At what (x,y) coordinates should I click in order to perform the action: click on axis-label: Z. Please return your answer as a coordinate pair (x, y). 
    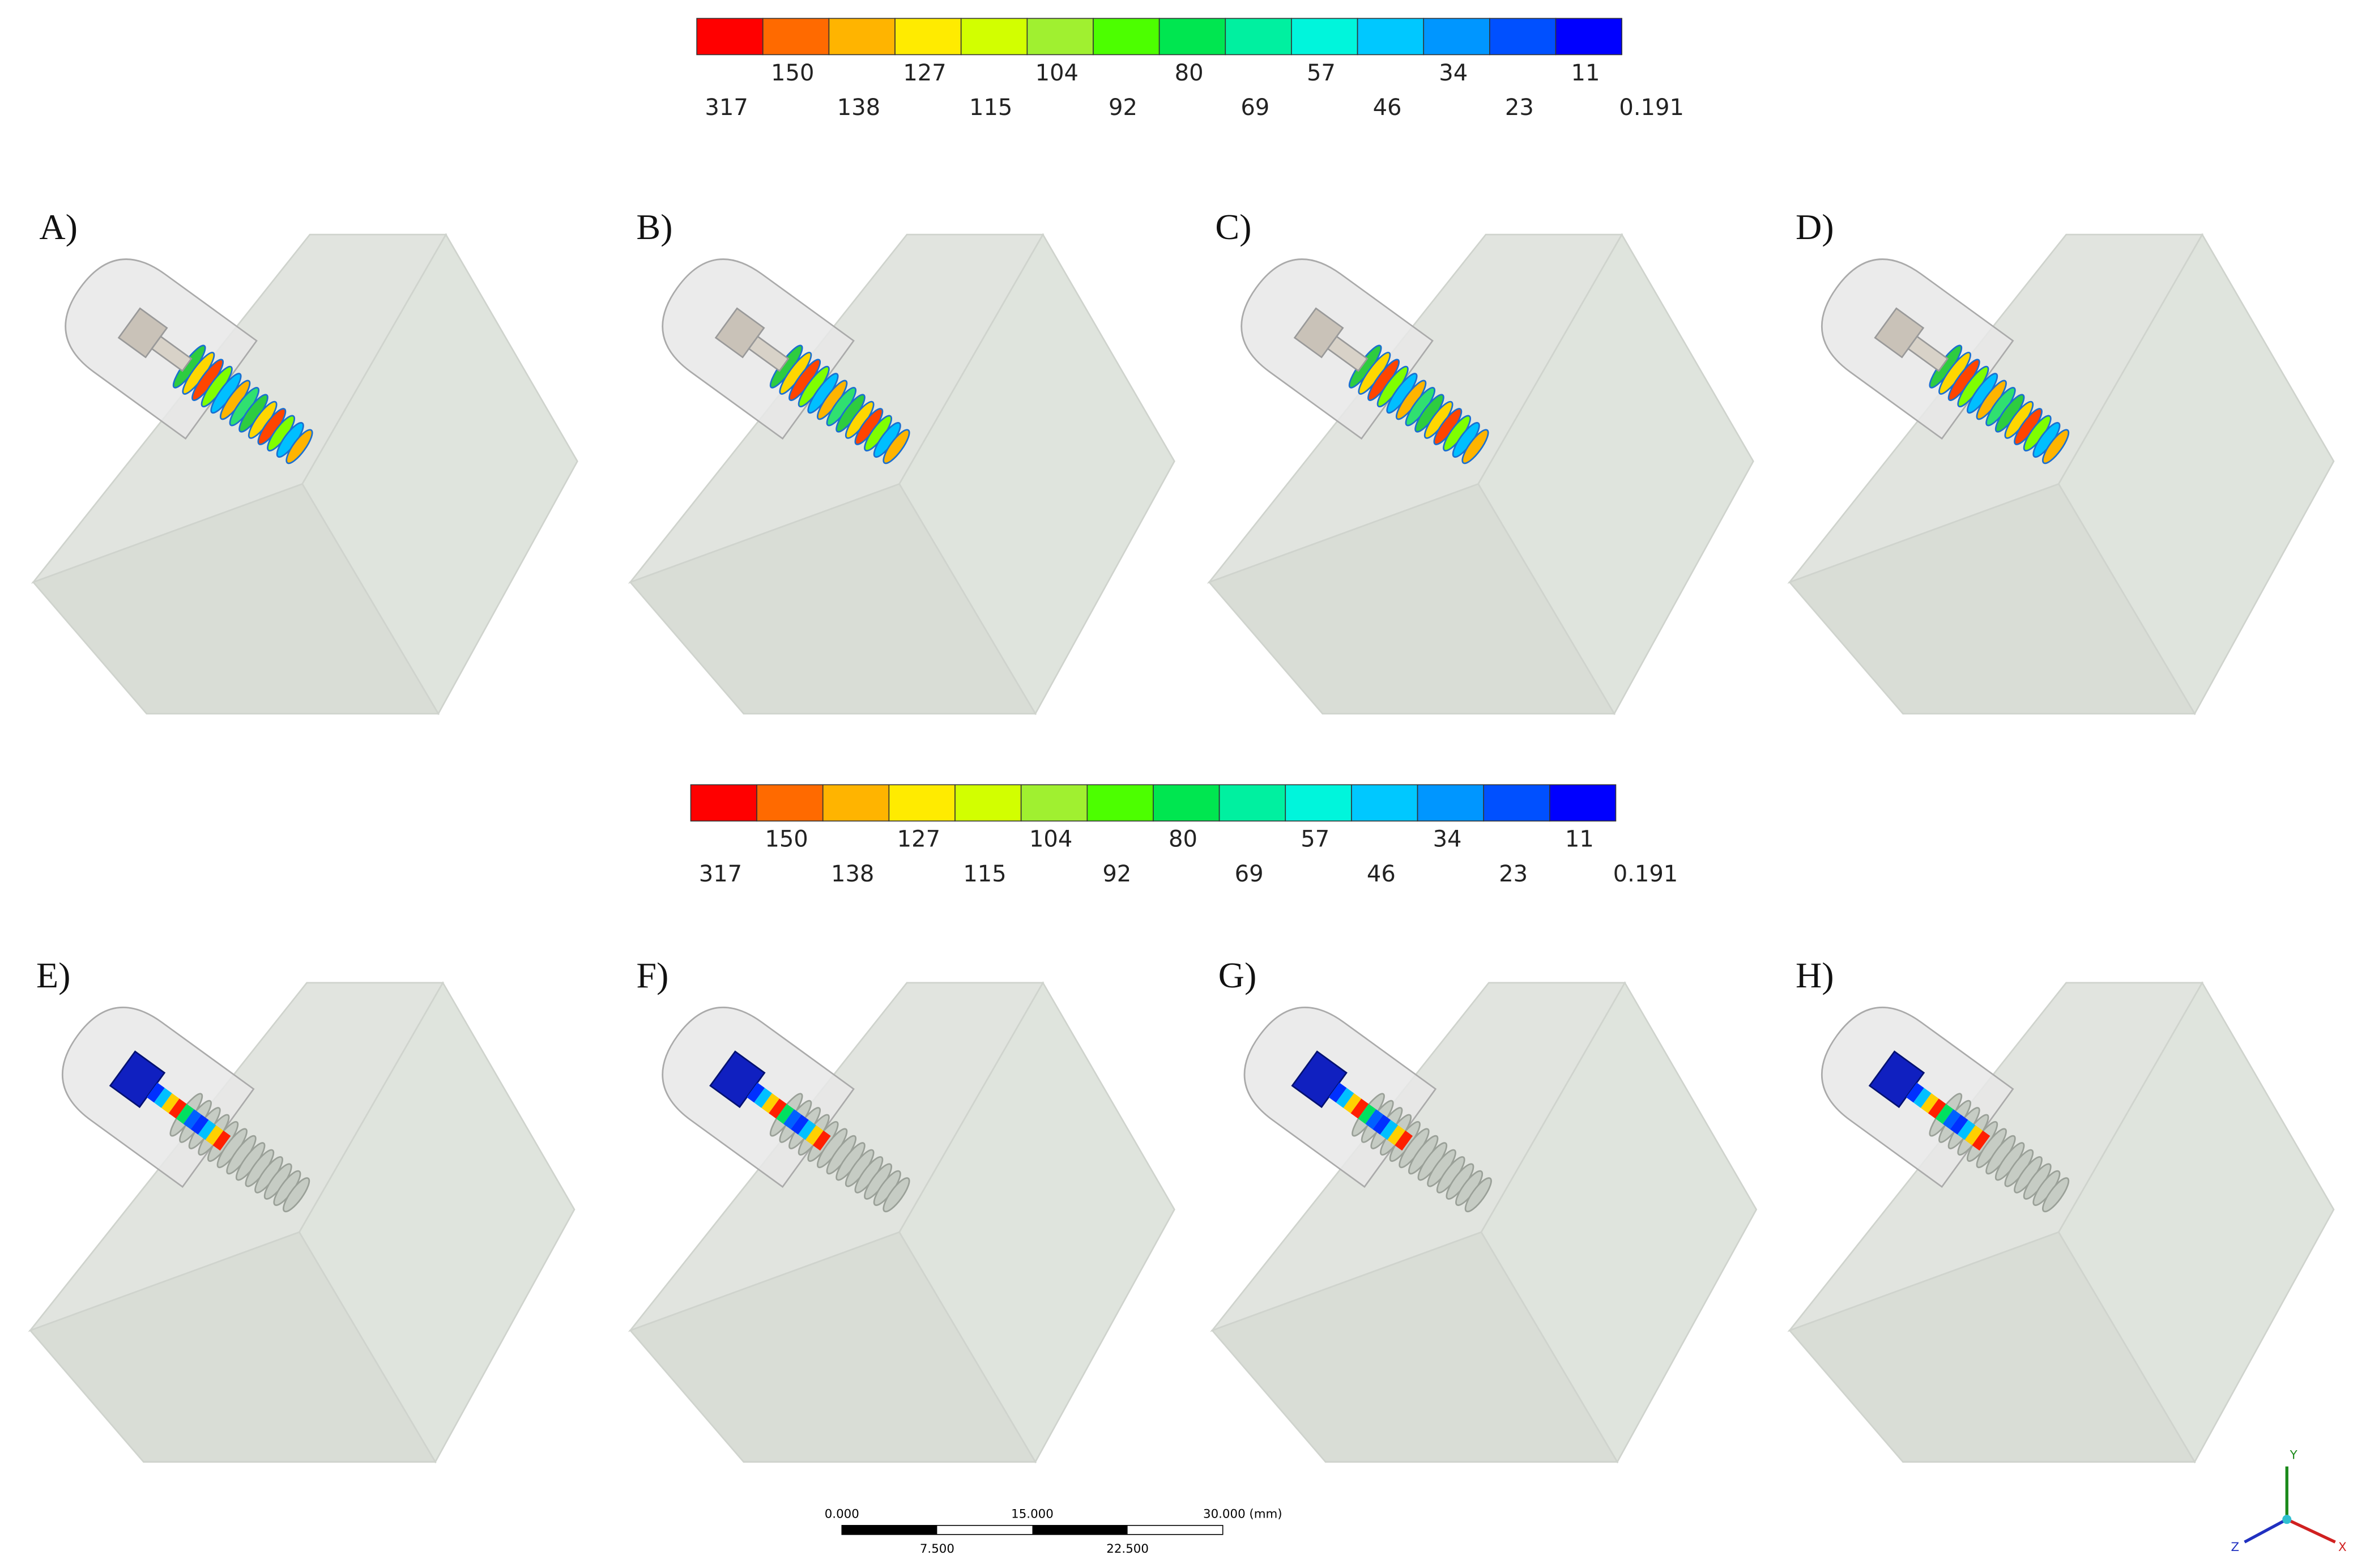
    Looking at the image, I should click on (2235, 1547).